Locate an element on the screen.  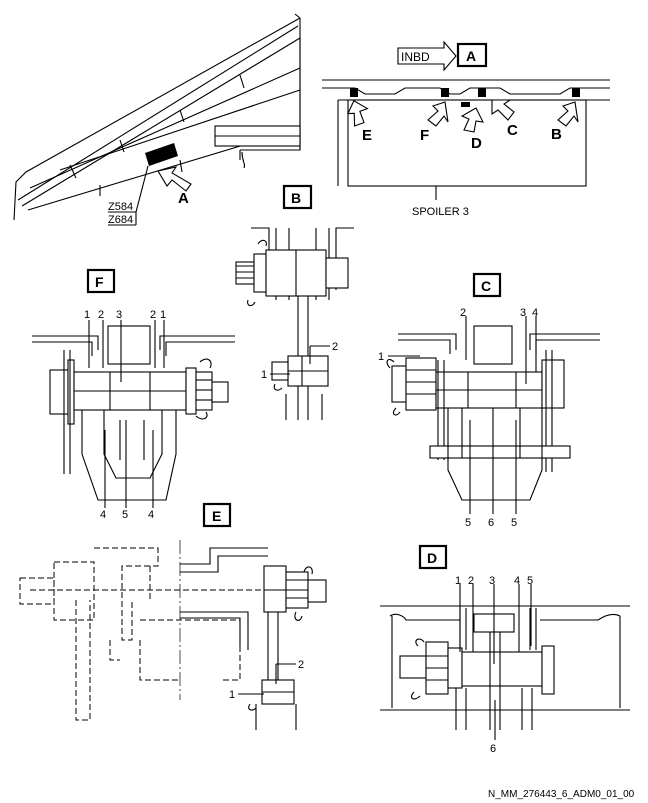
view-a-title-box is located at coordinates (472, 55).